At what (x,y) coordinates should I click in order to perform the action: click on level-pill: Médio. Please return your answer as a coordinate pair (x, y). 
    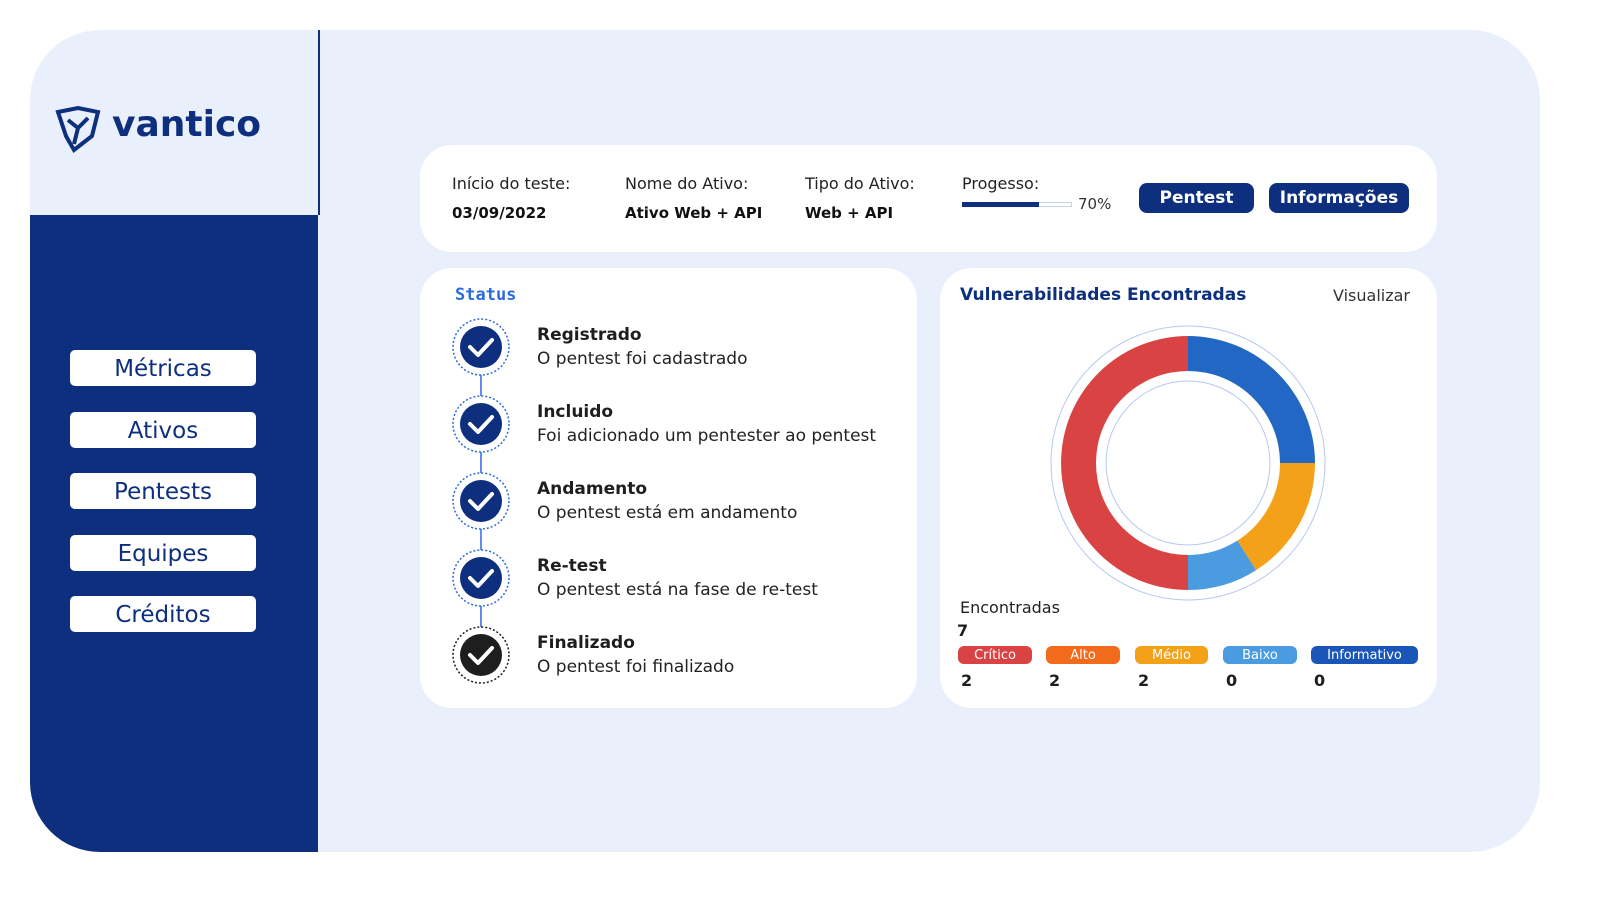
    Looking at the image, I should click on (1171, 655).